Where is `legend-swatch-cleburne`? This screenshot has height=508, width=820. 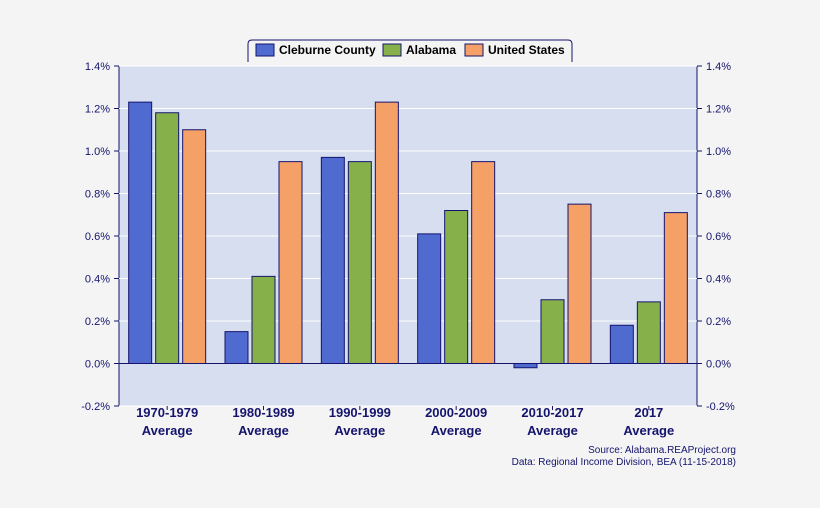
legend-swatch-cleburne is located at coordinates (265, 50).